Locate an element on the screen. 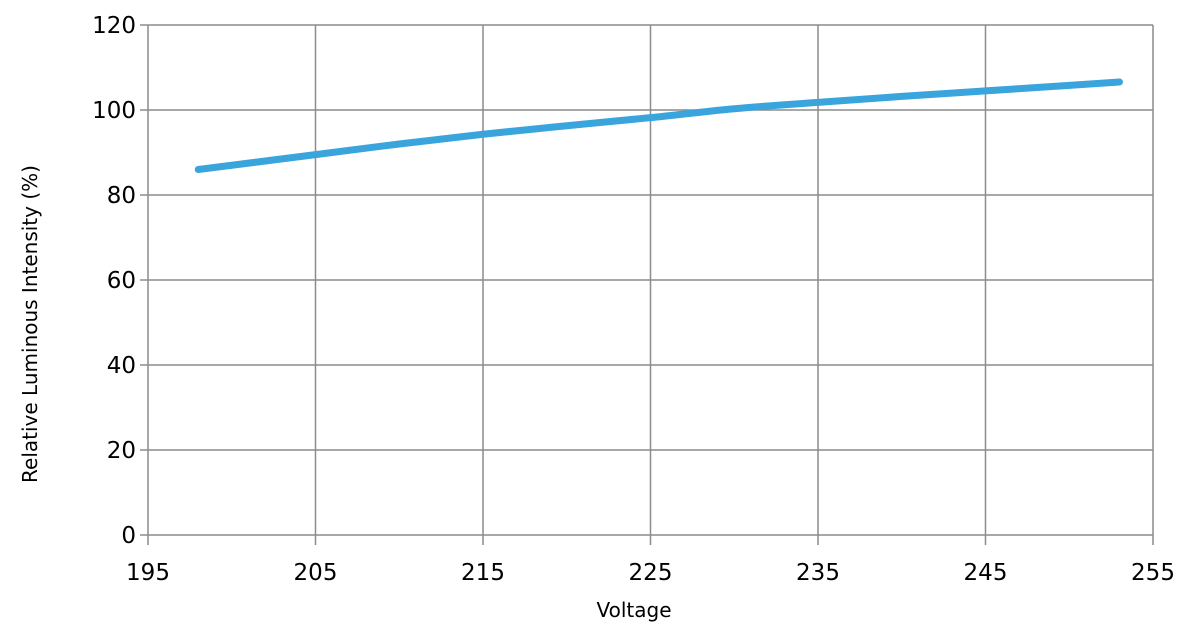 This screenshot has height=628, width=1189. x-tick-label: 225 is located at coordinates (651, 573).